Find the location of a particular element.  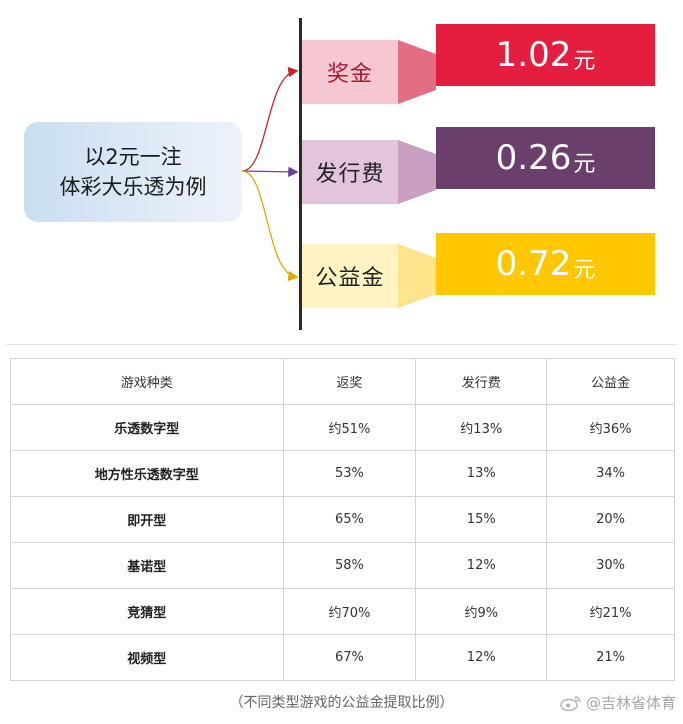

table-header-row: 游戏种类 返奖 发行费 公益金 is located at coordinates (342, 381).